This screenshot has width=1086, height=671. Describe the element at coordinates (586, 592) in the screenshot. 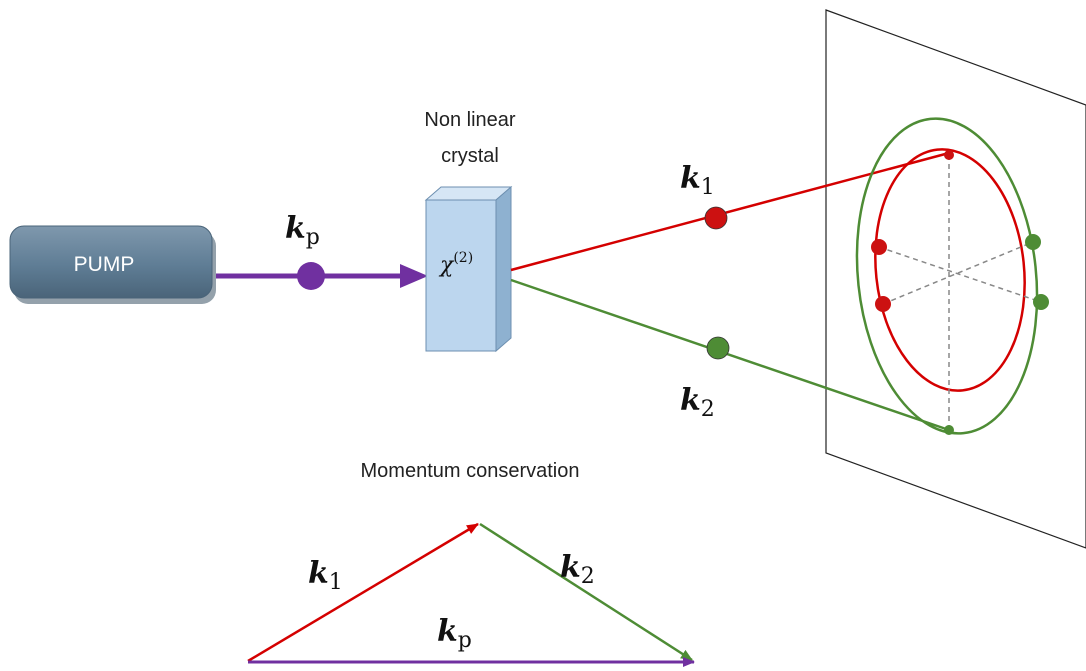

I see `k2-vector` at that location.